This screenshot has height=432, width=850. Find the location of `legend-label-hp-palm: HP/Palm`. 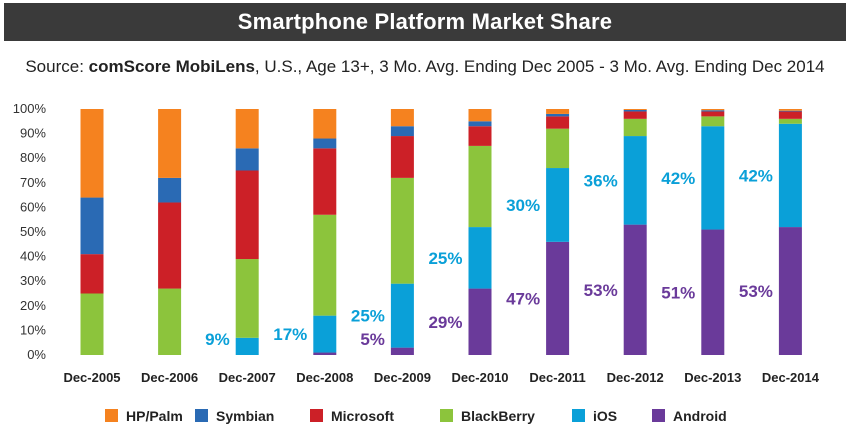

legend-label-hp-palm: HP/Palm is located at coordinates (154, 416).